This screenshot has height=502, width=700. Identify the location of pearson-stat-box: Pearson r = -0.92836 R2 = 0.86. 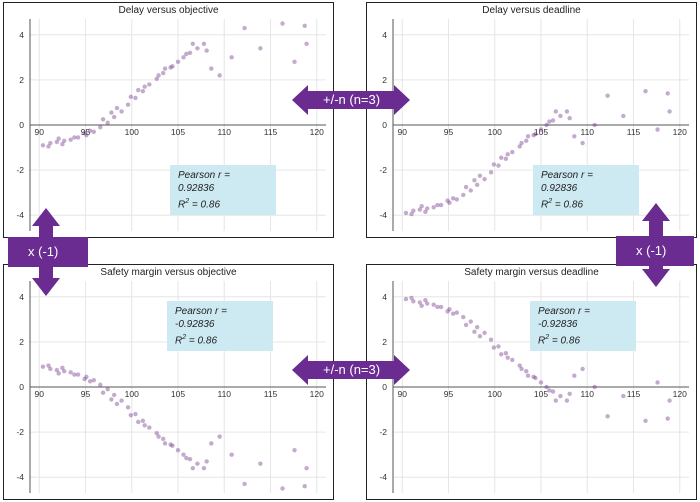
(220, 326).